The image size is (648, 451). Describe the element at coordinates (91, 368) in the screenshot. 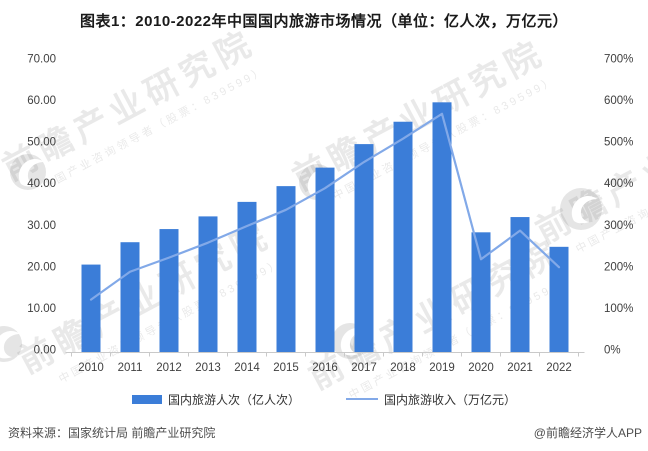

I see `x-axis-label-2010: 2010` at that location.